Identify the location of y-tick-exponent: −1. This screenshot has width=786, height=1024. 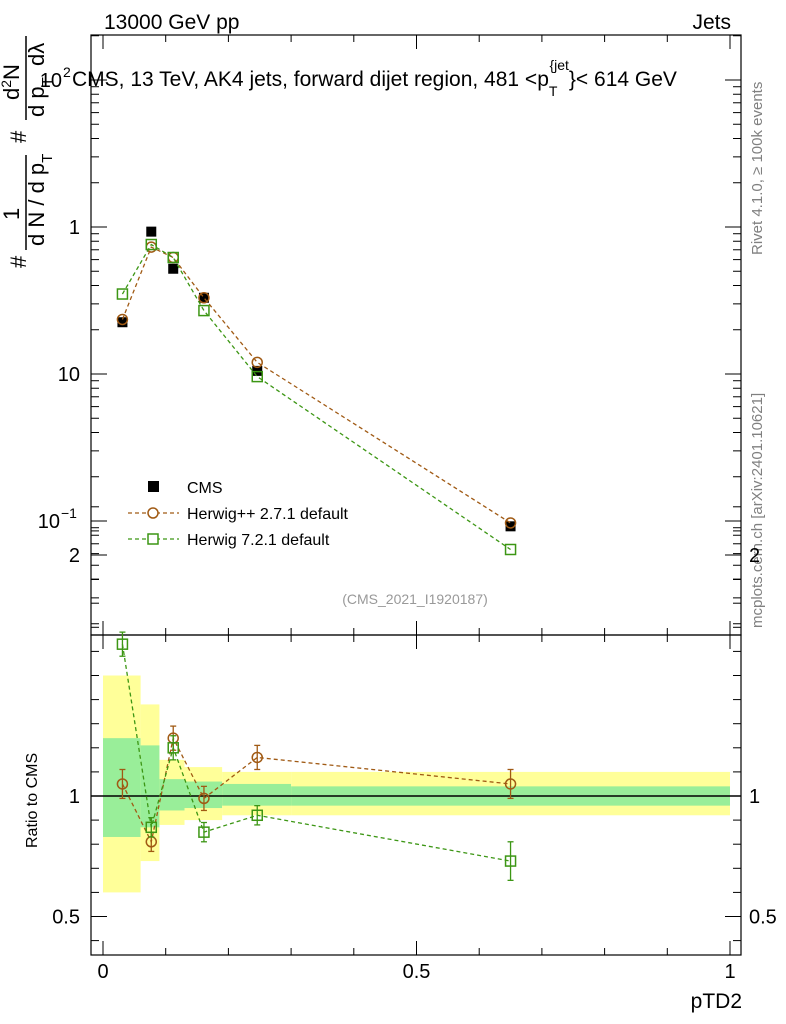
(69, 513).